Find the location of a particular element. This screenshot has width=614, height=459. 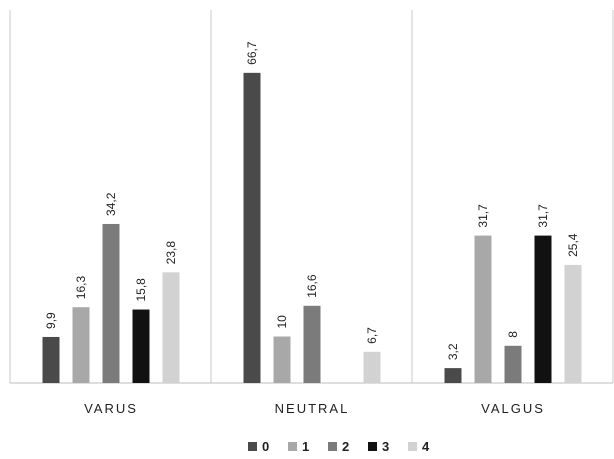

data-label-valgus-1: 31,7 is located at coordinates (483, 216).